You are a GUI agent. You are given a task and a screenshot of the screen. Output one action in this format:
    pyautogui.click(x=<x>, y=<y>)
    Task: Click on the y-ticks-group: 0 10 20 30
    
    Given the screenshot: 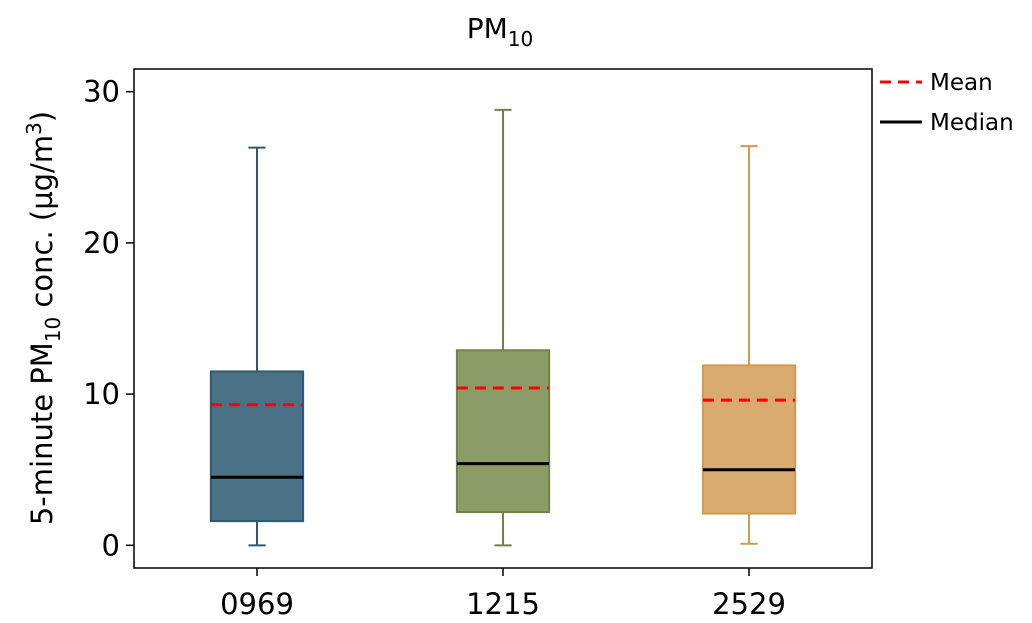 What is the action you would take?
    pyautogui.click(x=108, y=318)
    